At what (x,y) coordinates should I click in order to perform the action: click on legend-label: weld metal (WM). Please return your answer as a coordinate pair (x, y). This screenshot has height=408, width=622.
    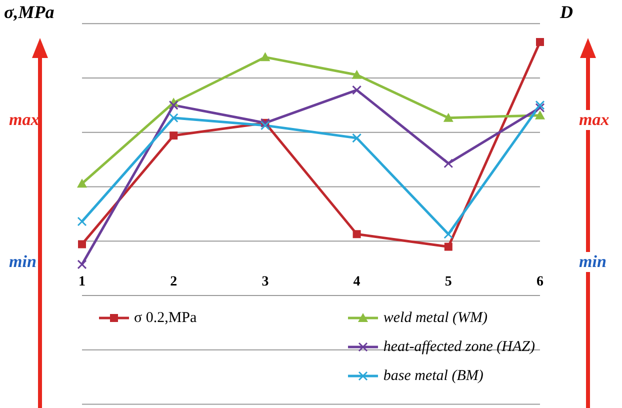
    Looking at the image, I should click on (435, 318).